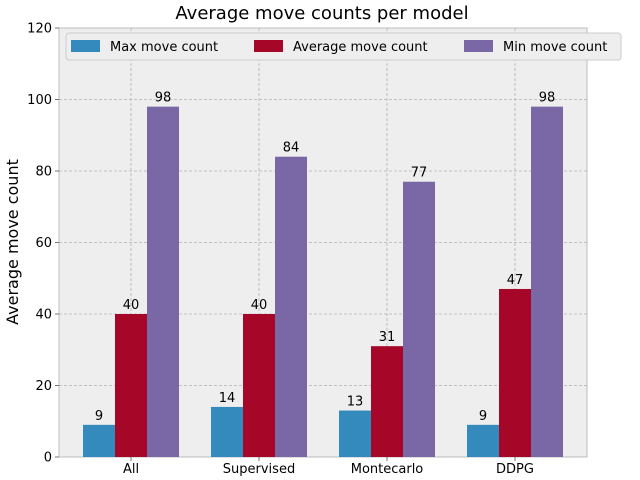 The width and height of the screenshot is (640, 480). Describe the element at coordinates (259, 469) in the screenshot. I see `x-tick-label-1: Supervised` at that location.